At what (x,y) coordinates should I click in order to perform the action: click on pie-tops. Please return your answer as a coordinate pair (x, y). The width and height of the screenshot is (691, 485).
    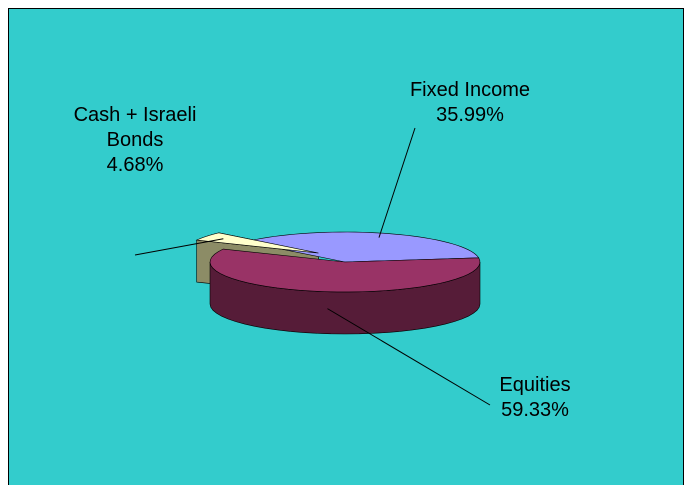
    Looking at the image, I should click on (338, 262).